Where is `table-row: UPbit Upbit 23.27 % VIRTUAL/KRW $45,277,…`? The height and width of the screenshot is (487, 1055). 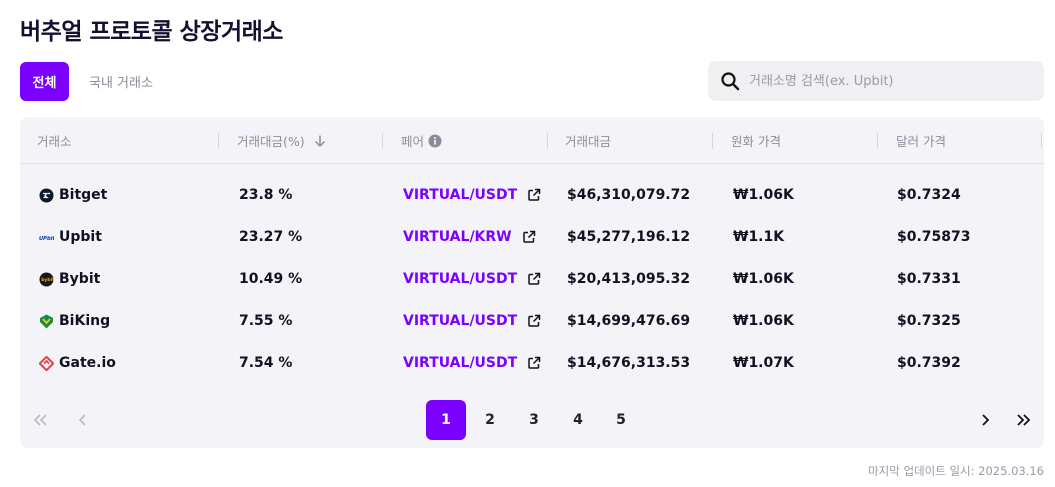
table-row: UPbit Upbit 23.27 % VIRTUAL/KRW $45,277,… is located at coordinates (532, 237).